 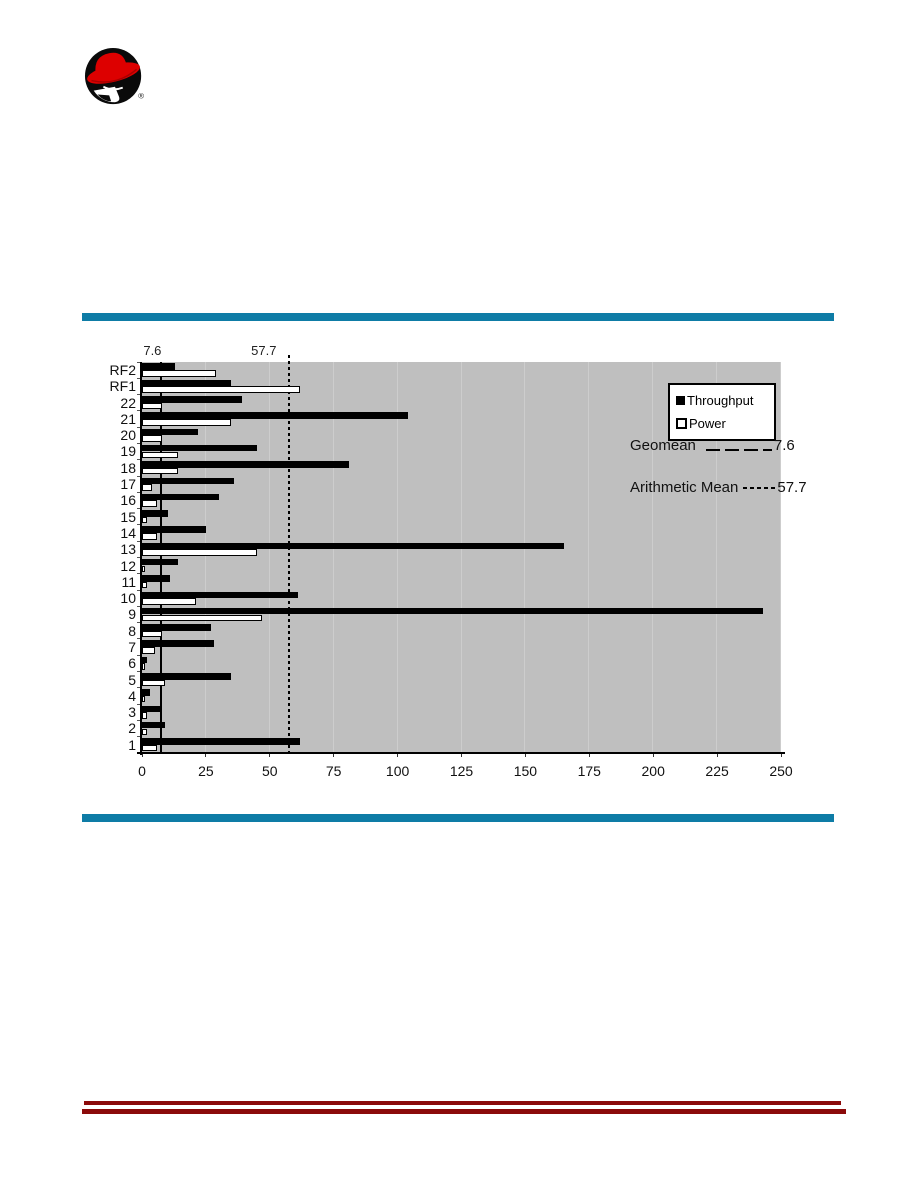 What do you see at coordinates (128, 500) in the screenshot?
I see `y-label-16: 16` at bounding box center [128, 500].